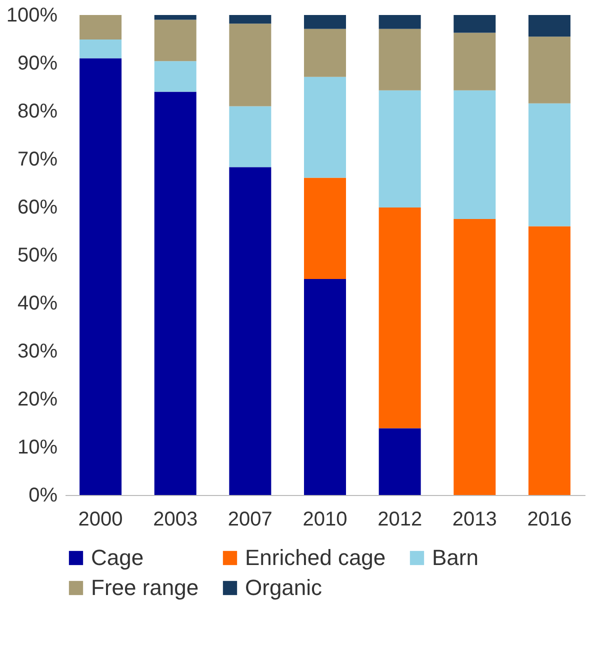 The width and height of the screenshot is (603, 648). Describe the element at coordinates (37, 303) in the screenshot. I see `y-tick-label: 40%` at that location.